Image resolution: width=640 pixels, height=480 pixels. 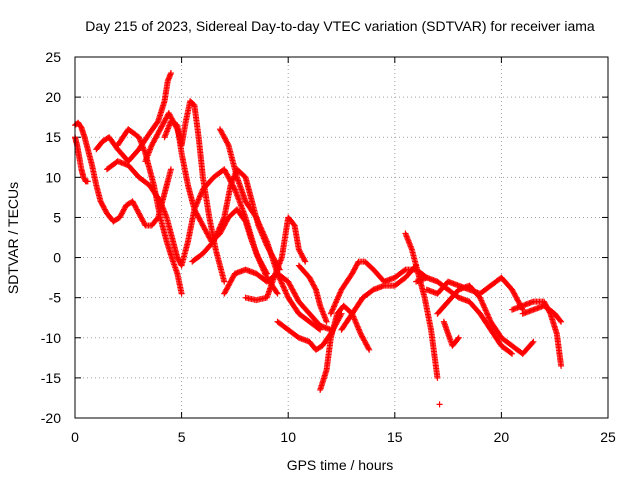 I want to click on x-tick-label: 10, so click(x=288, y=437).